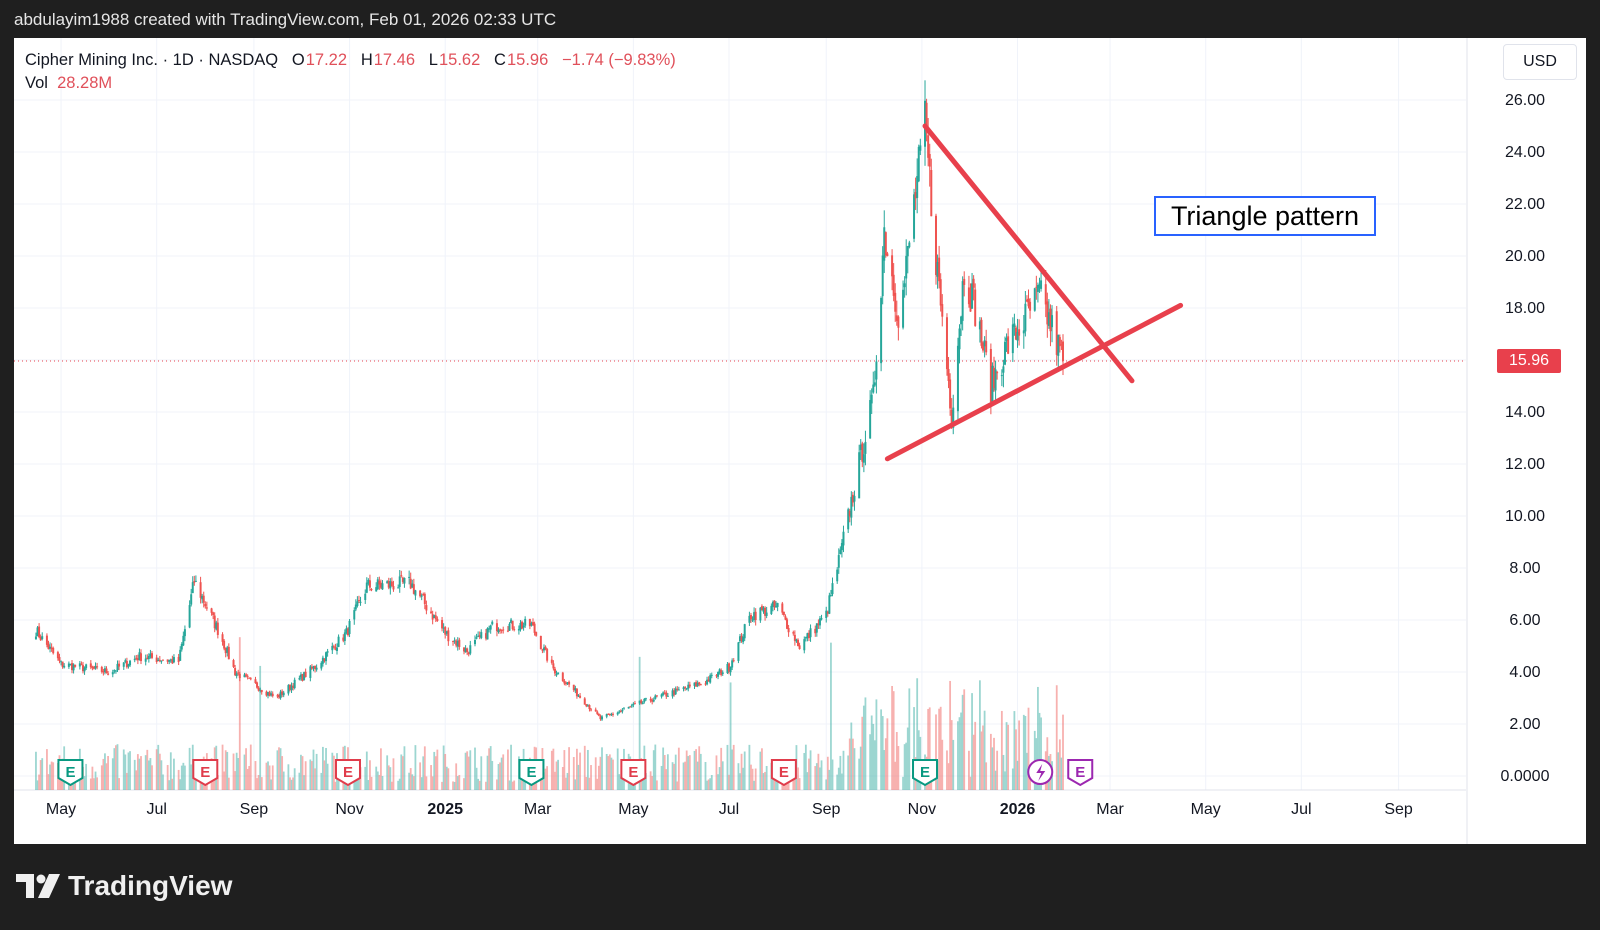 Image resolution: width=1600 pixels, height=930 pixels. What do you see at coordinates (433, 60) in the screenshot?
I see `low-label: L` at bounding box center [433, 60].